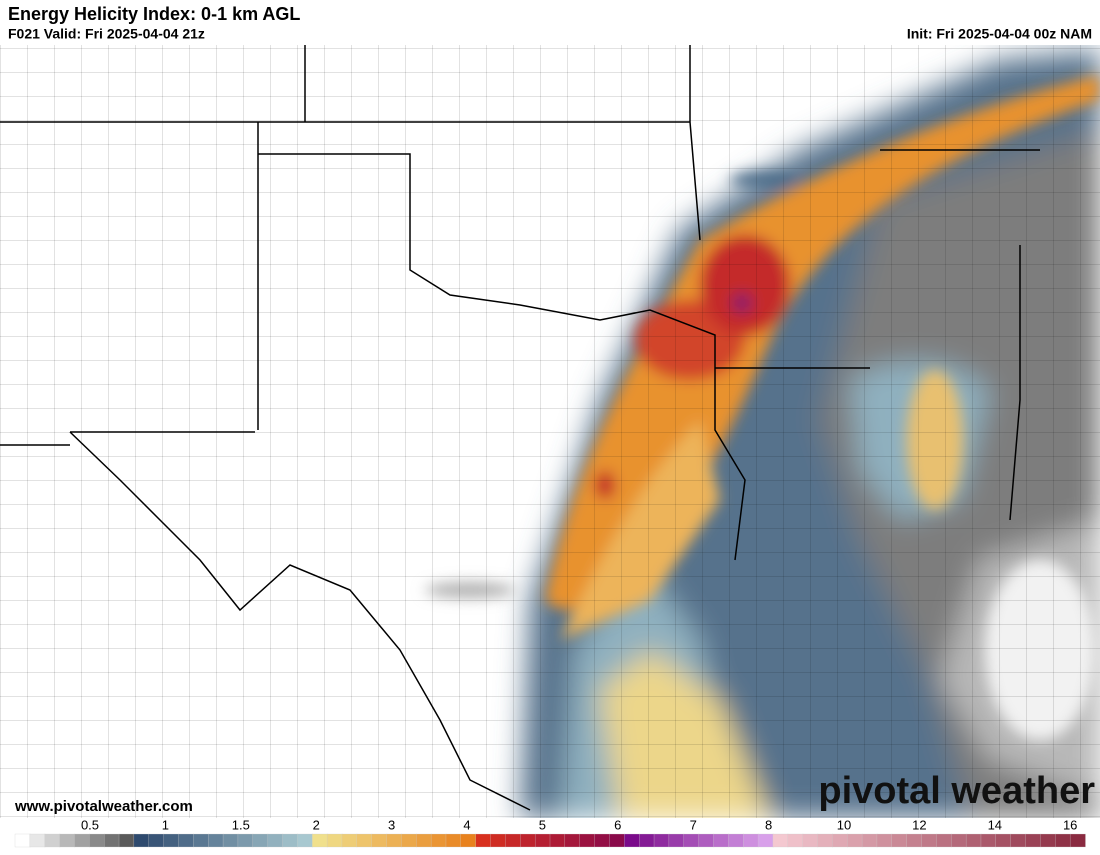 This screenshot has width=1100, height=855. I want to click on colorbar-tick-label: 5, so click(542, 824).